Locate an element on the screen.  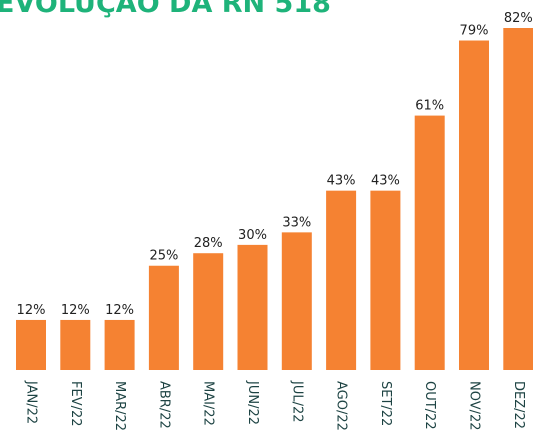
x-tick-label: MAI/22 is located at coordinates (208, 403).